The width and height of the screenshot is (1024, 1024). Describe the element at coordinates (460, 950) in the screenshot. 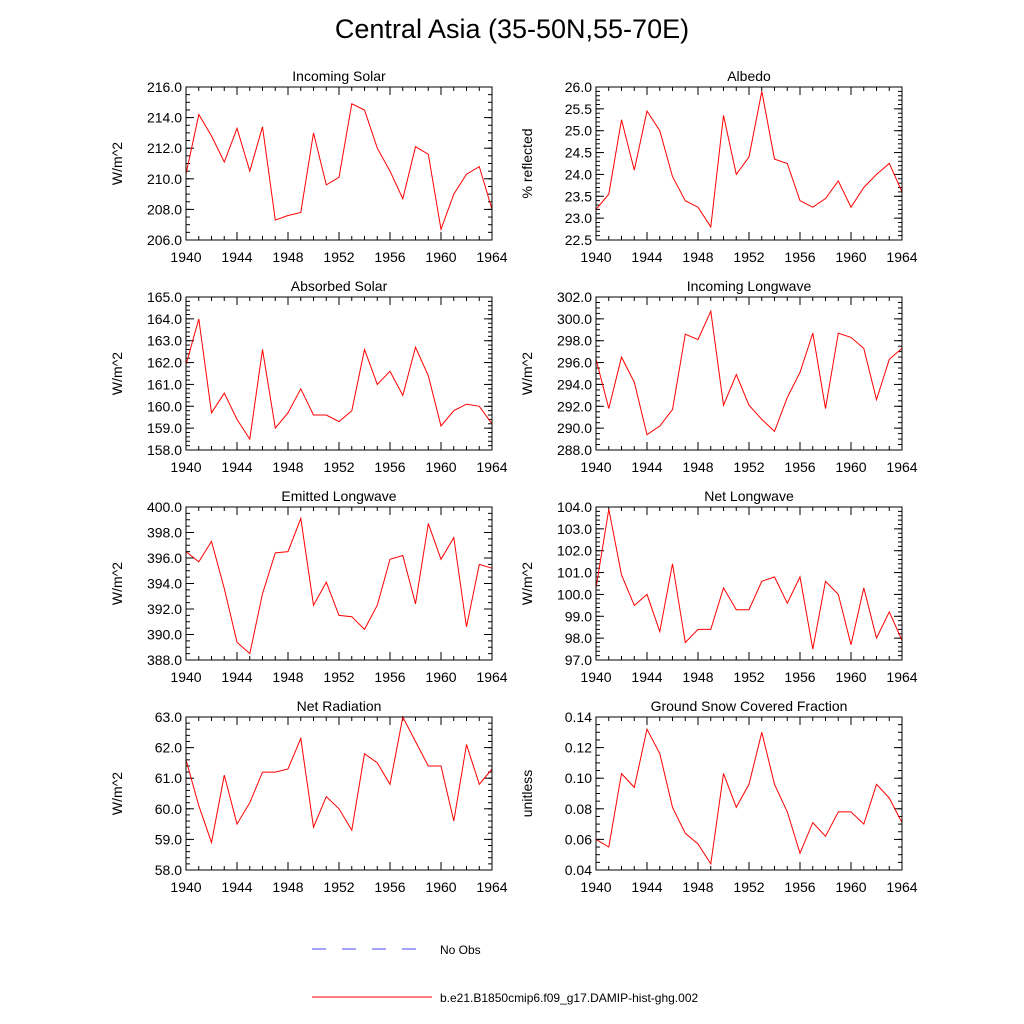

I see `legend-obs-label: No Obs` at that location.